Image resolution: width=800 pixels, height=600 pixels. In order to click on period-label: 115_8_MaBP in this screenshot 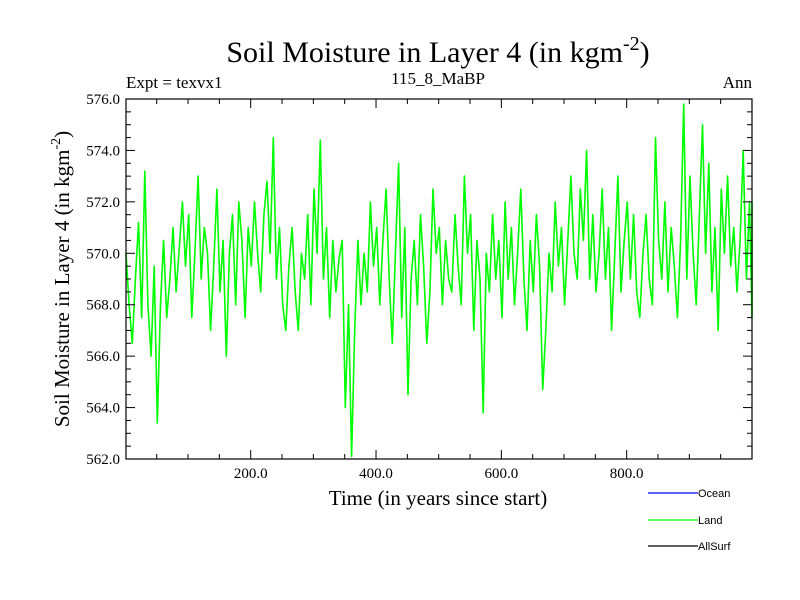, I will do `click(438, 78)`.